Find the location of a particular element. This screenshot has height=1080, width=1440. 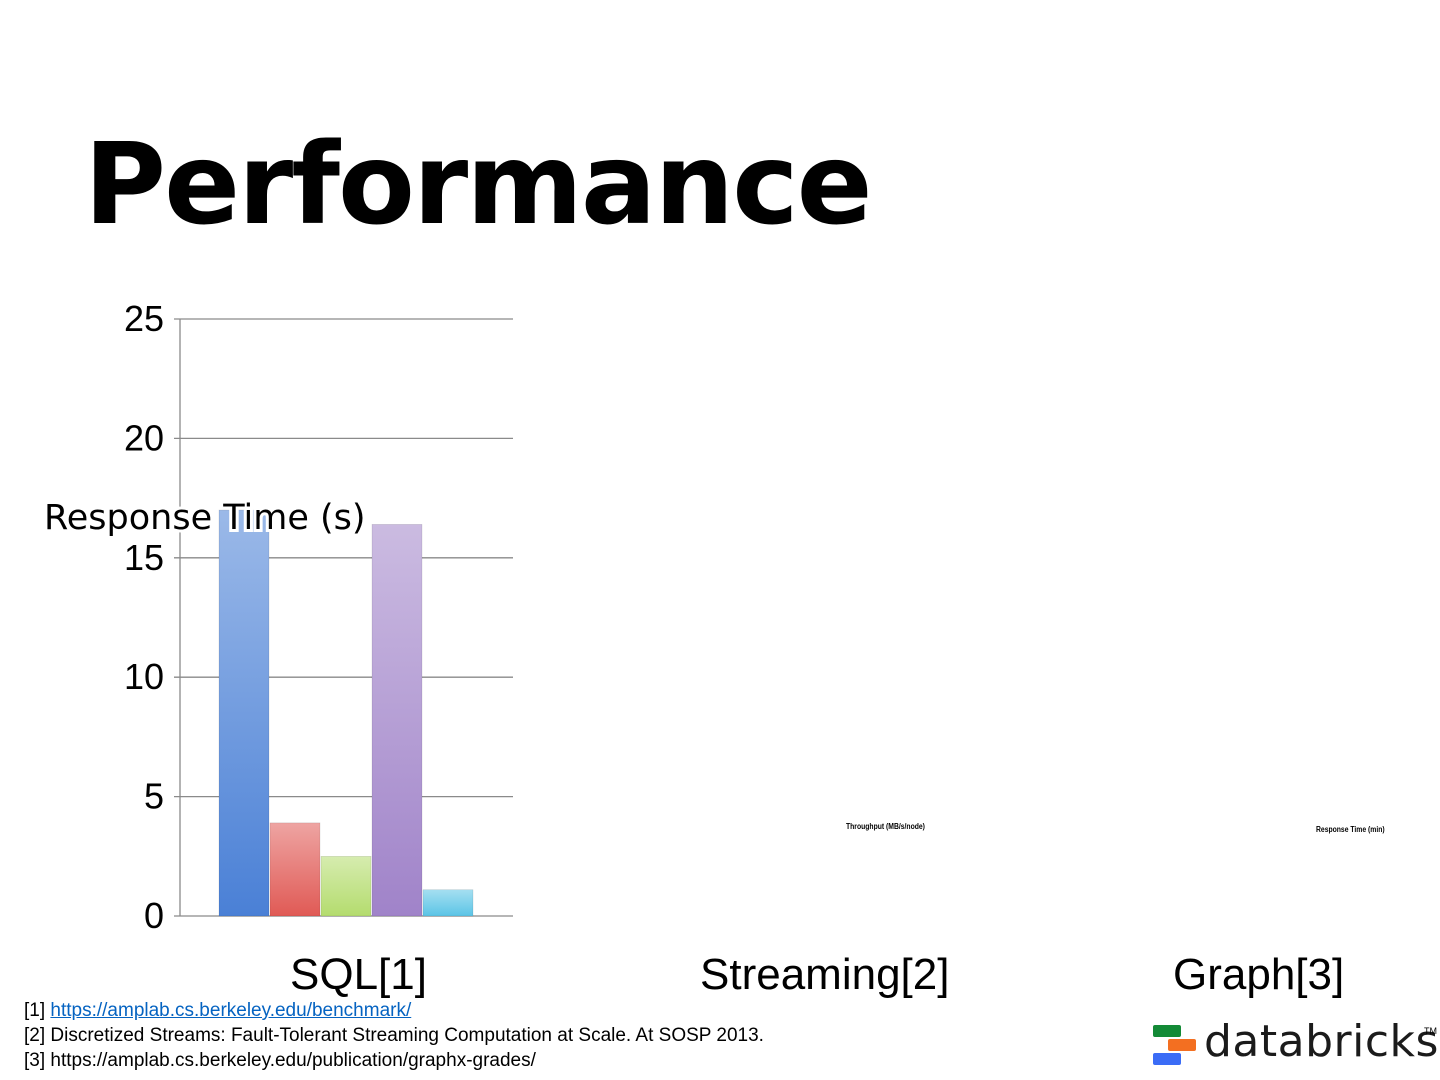

logo-bar-orange is located at coordinates (1182, 1045).